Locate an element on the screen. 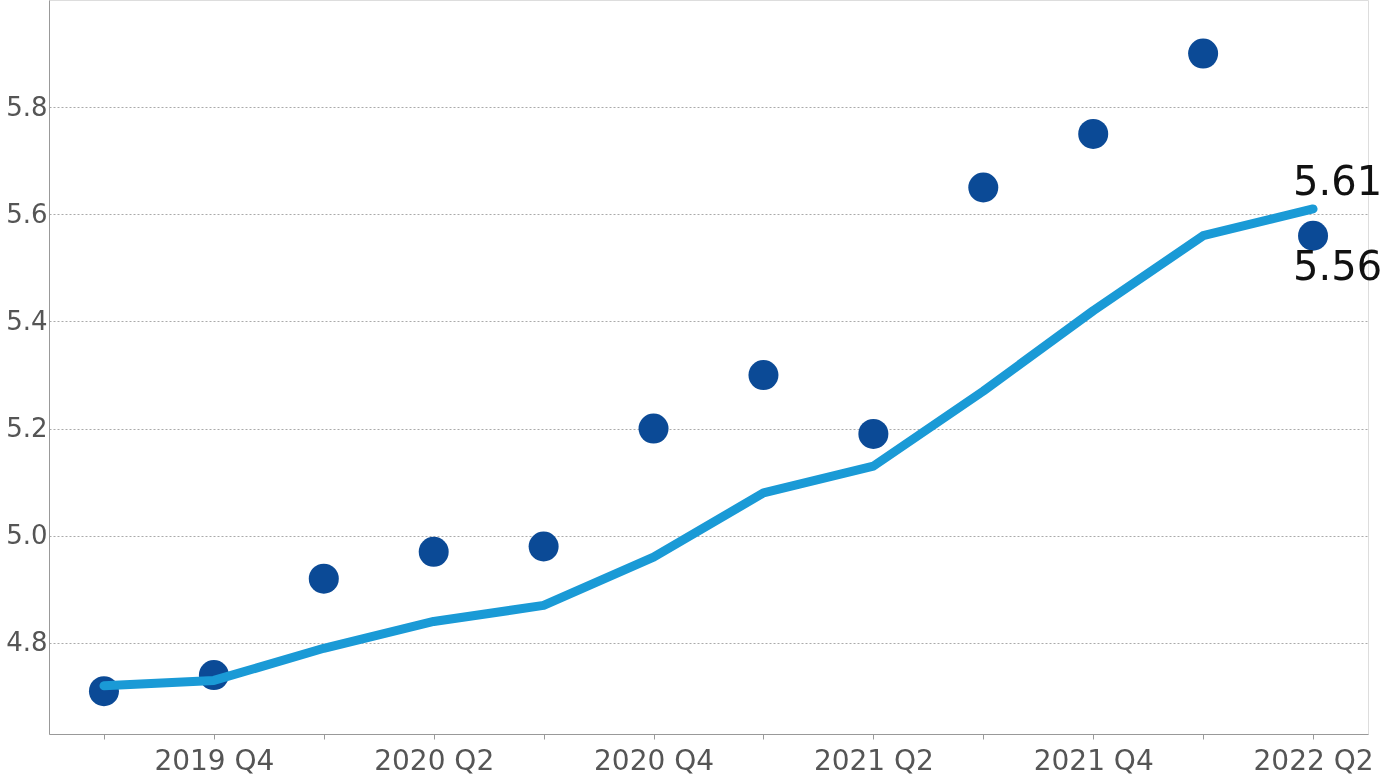 Image resolution: width=1385 pixels, height=780 pixels. x-tick-label: 2019 Q4 is located at coordinates (214, 760).